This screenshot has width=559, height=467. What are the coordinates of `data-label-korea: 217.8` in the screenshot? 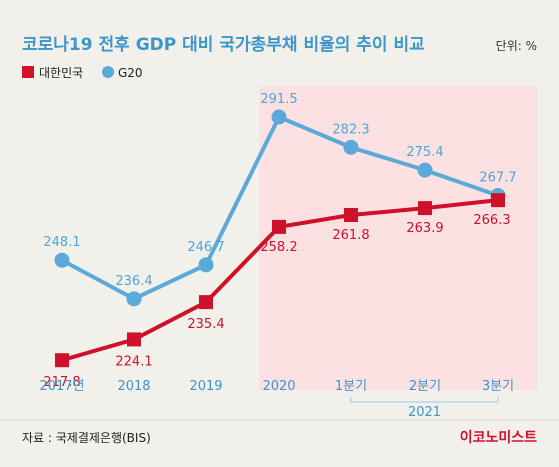 It's located at (61, 382).